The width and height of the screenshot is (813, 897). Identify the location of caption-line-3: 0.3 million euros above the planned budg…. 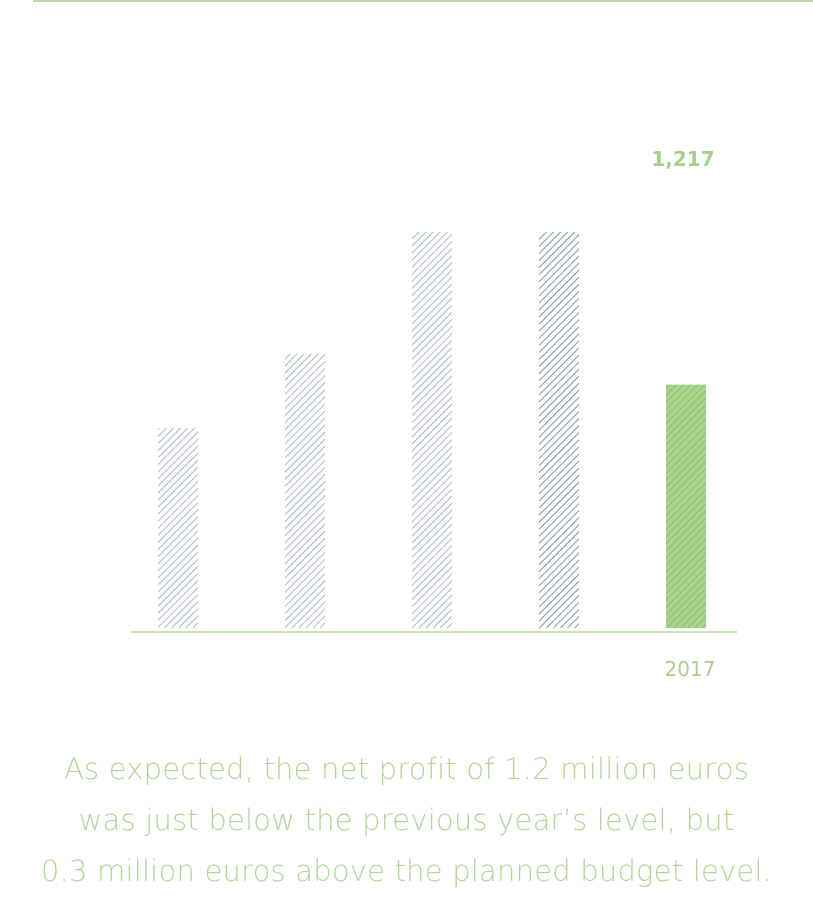
(406, 871).